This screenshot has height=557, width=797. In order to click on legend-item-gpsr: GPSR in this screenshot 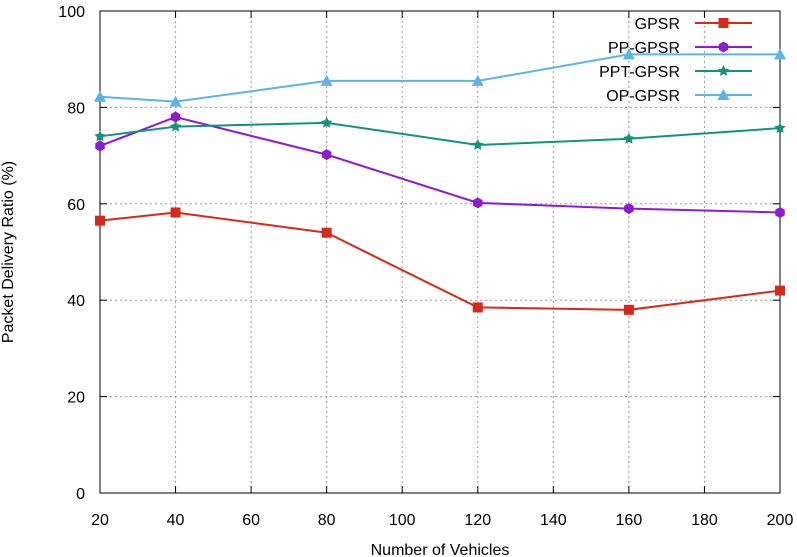, I will do `click(693, 24)`.